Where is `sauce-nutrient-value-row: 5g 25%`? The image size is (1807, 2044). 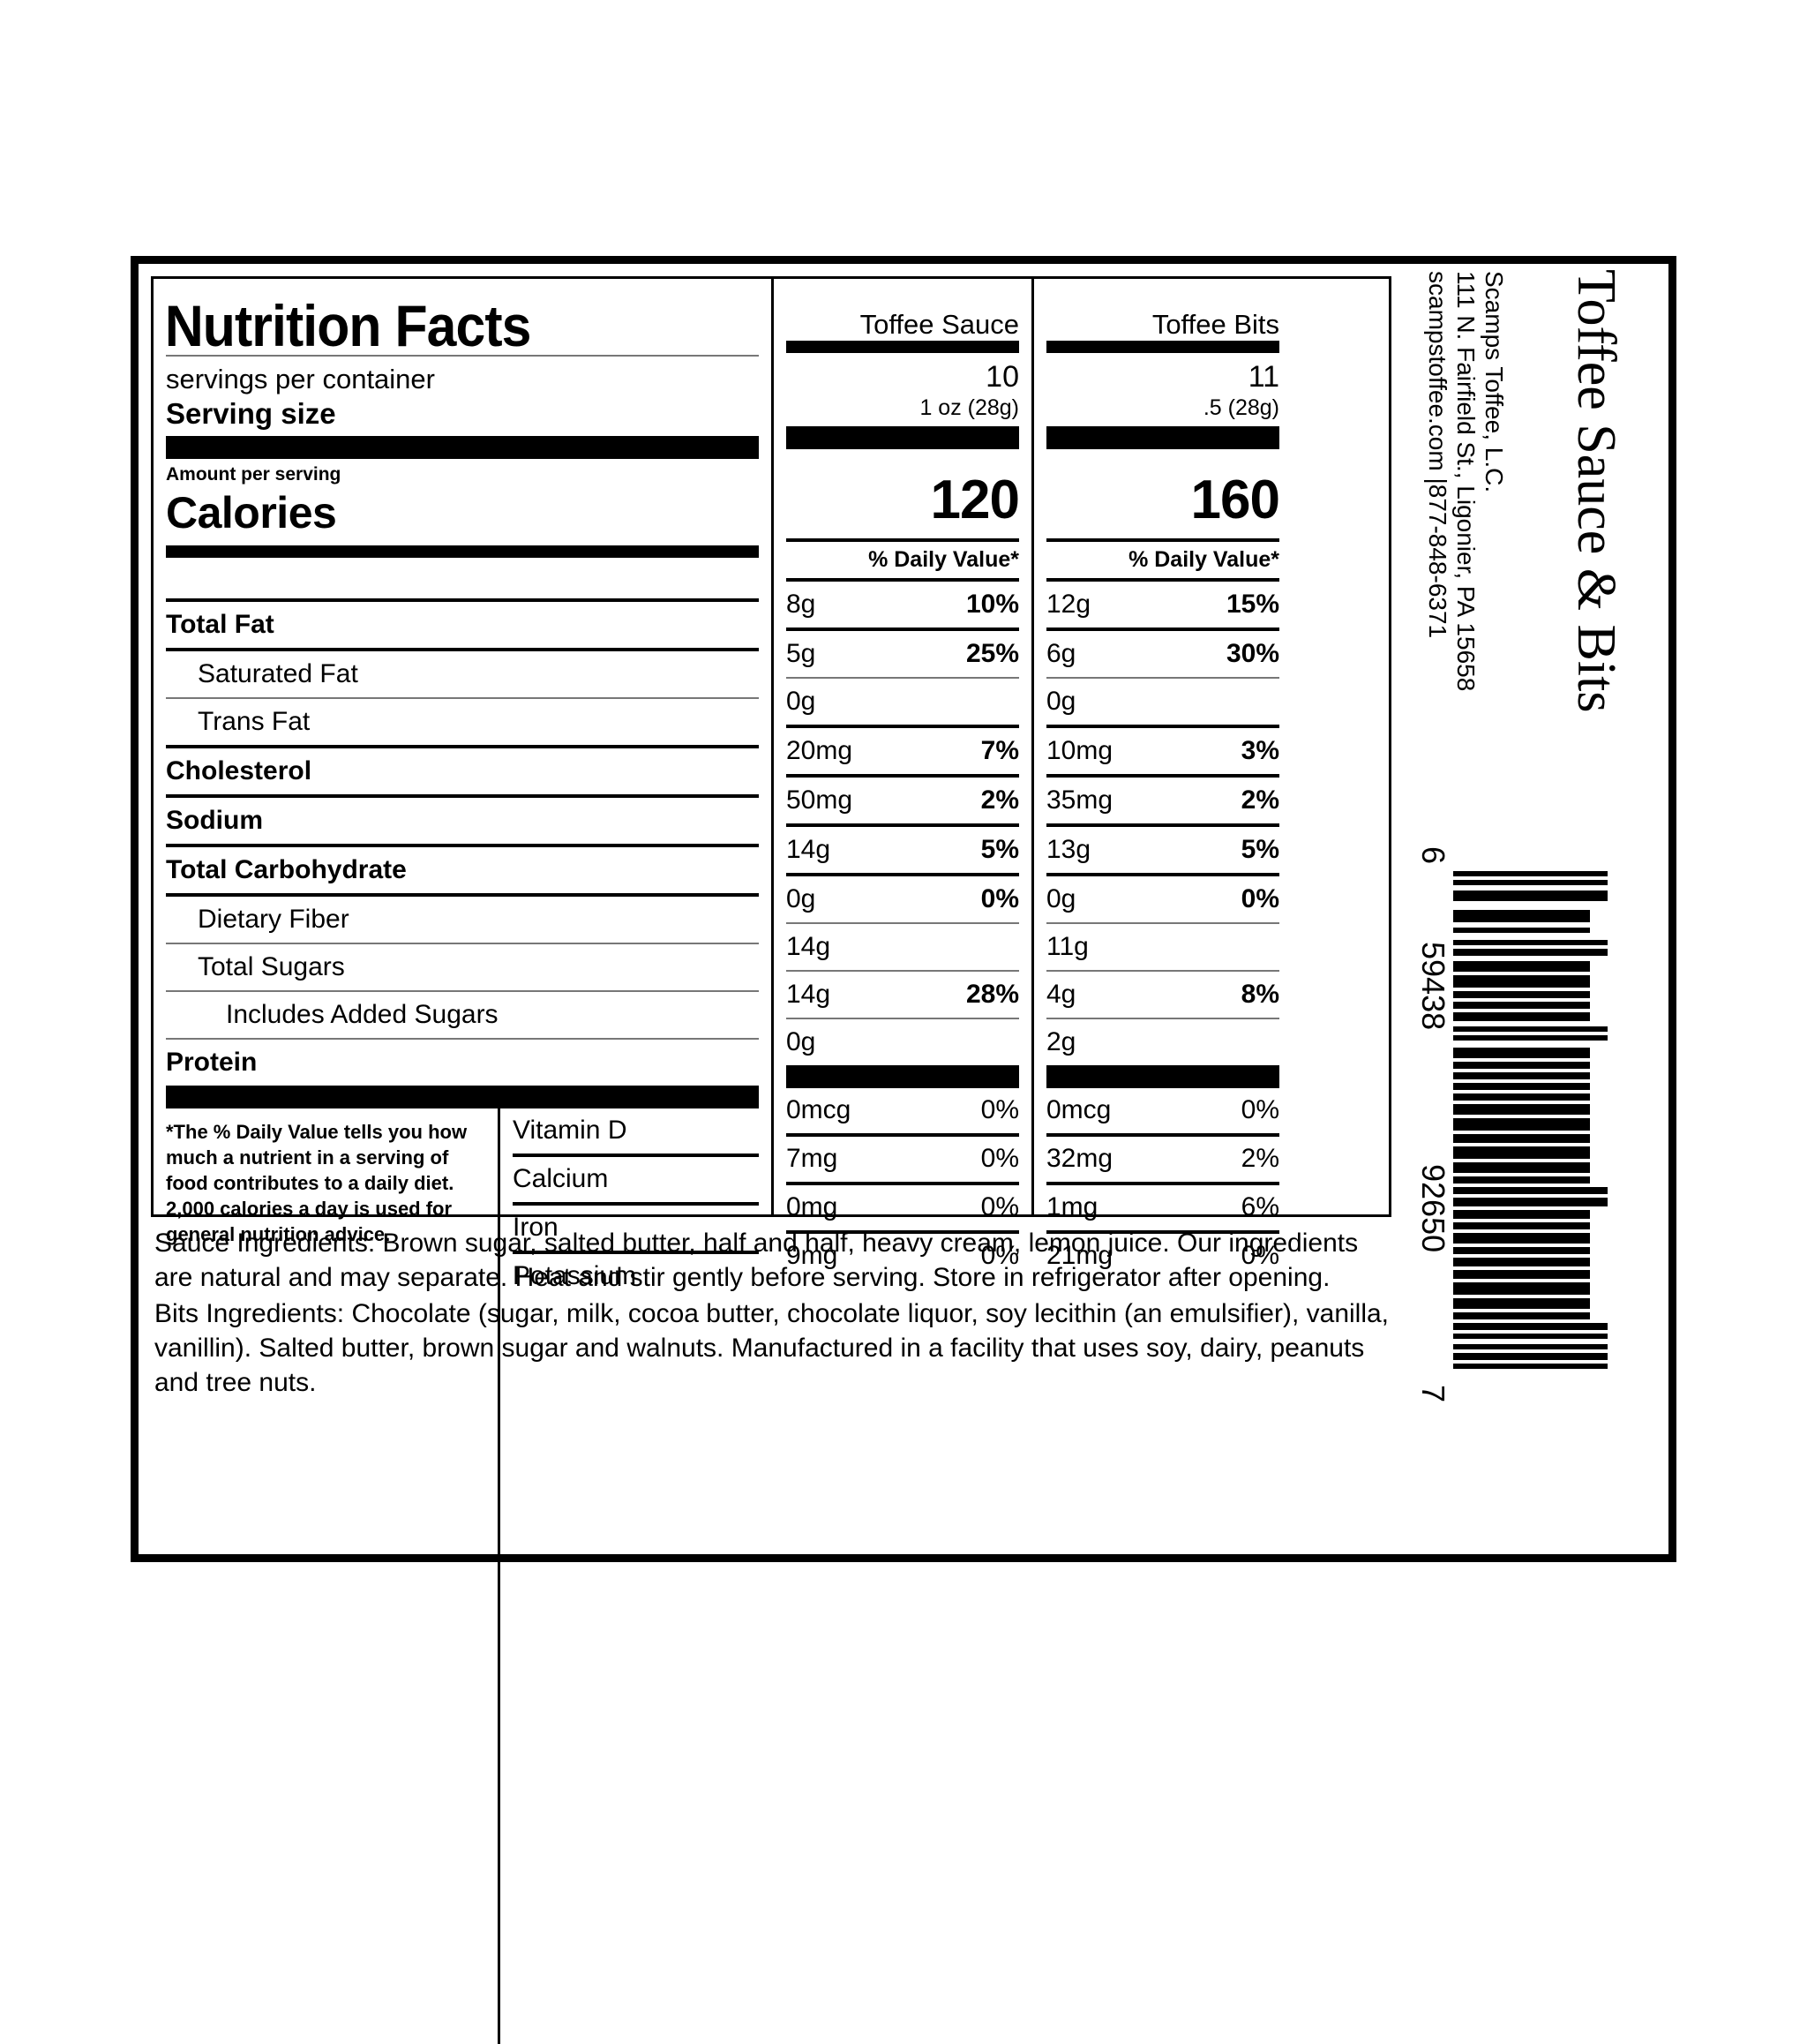
sauce-nutrient-value-row: 5g 25% is located at coordinates (902, 654).